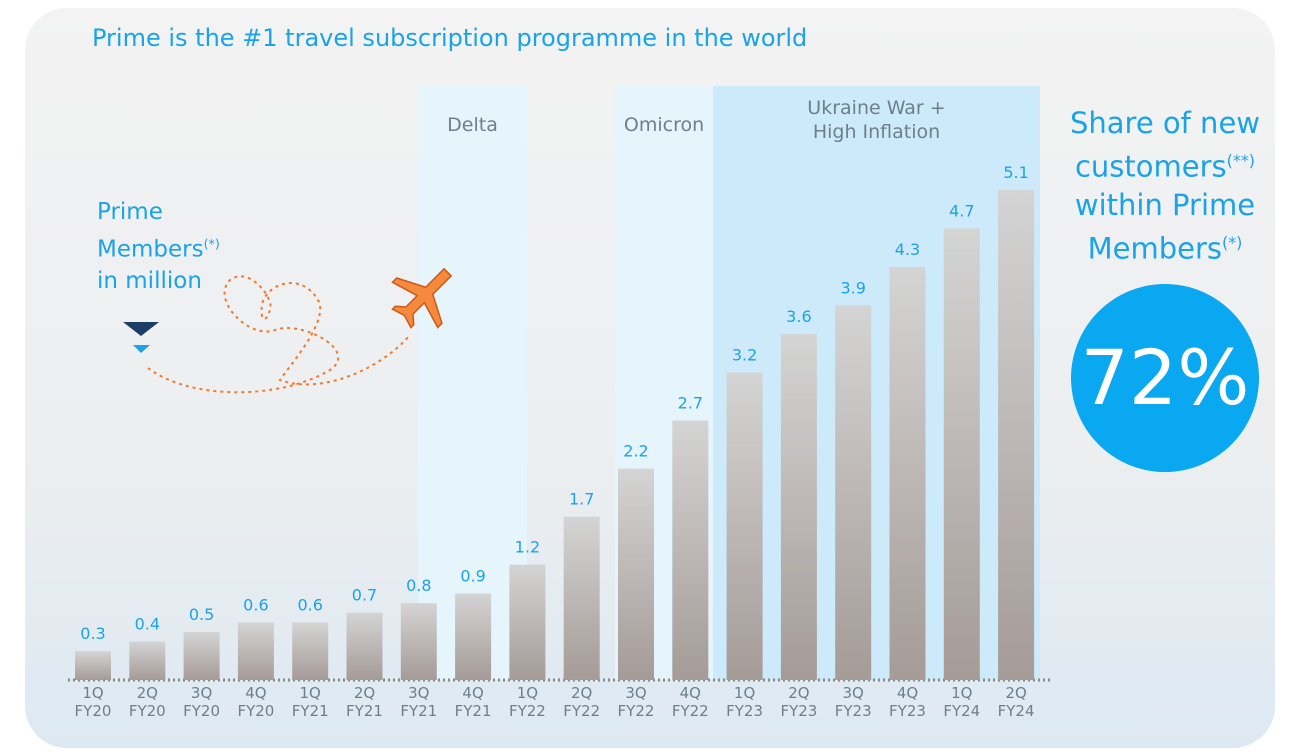 The image size is (1291, 755). Describe the element at coordinates (92, 633) in the screenshot. I see `value-label: 0.3` at that location.